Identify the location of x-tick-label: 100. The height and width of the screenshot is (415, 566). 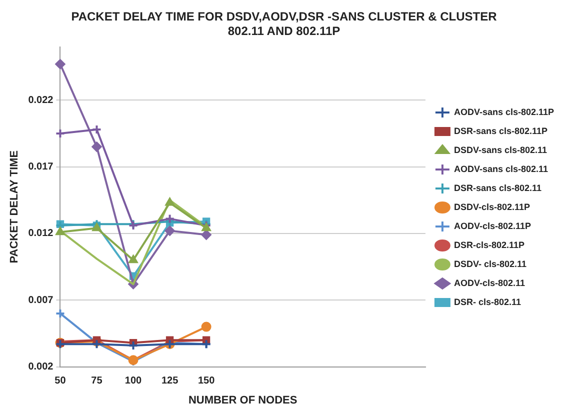
(133, 381).